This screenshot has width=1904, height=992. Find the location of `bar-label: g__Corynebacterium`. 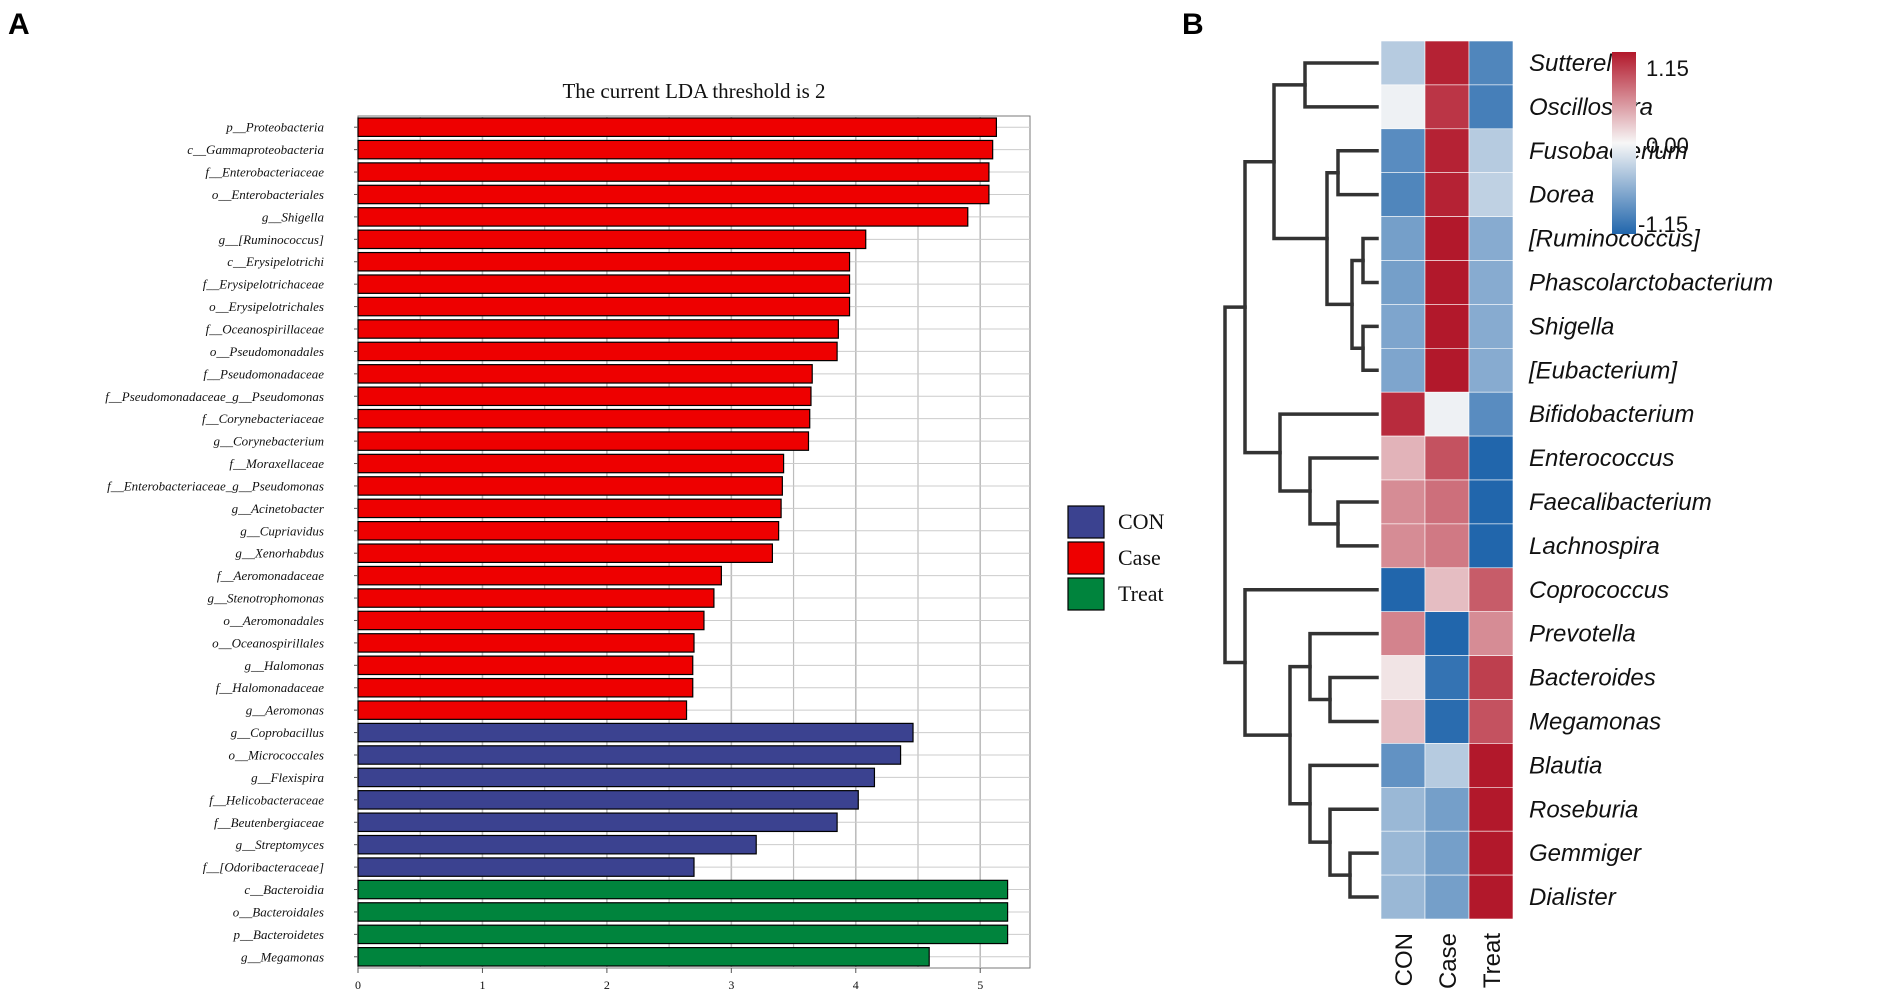

bar-label: g__Corynebacterium is located at coordinates (269, 441).